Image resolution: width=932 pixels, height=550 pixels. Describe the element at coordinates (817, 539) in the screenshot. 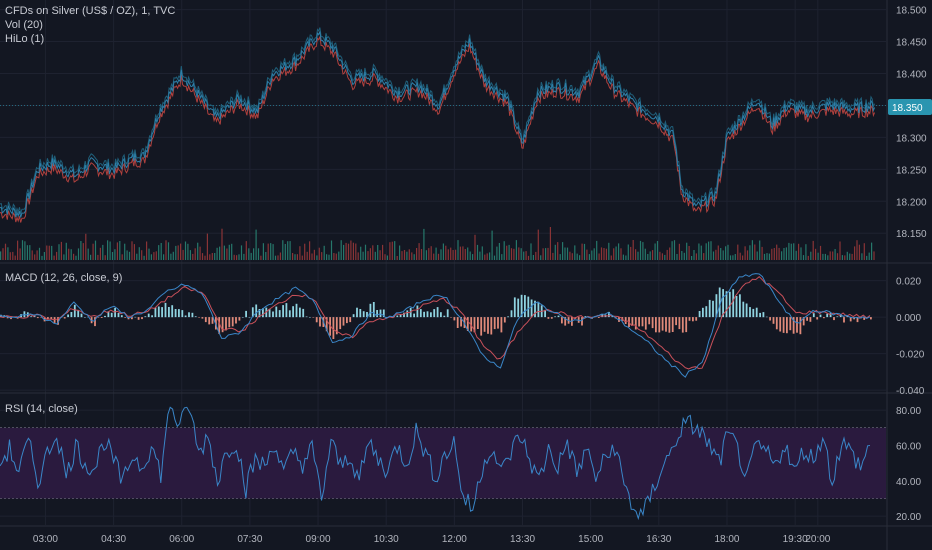

I see `x-tick-label: 20:00` at that location.